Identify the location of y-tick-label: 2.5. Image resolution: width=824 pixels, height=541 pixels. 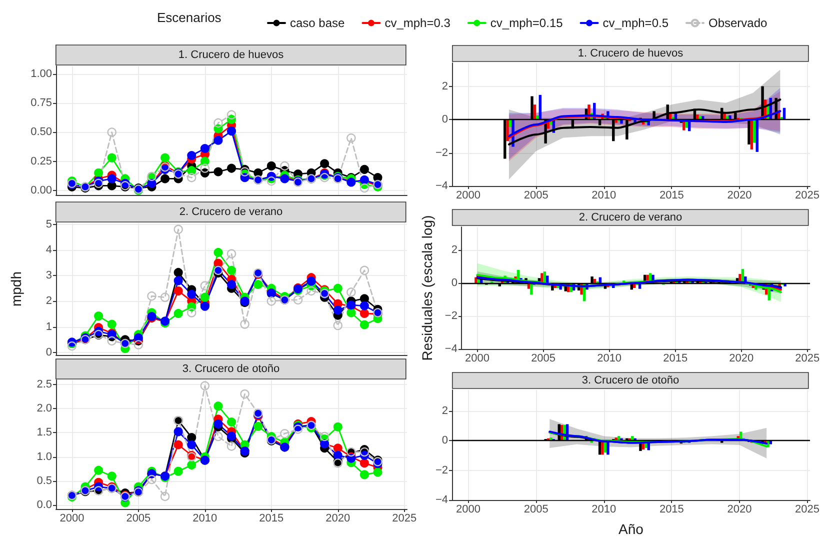
(44, 384).